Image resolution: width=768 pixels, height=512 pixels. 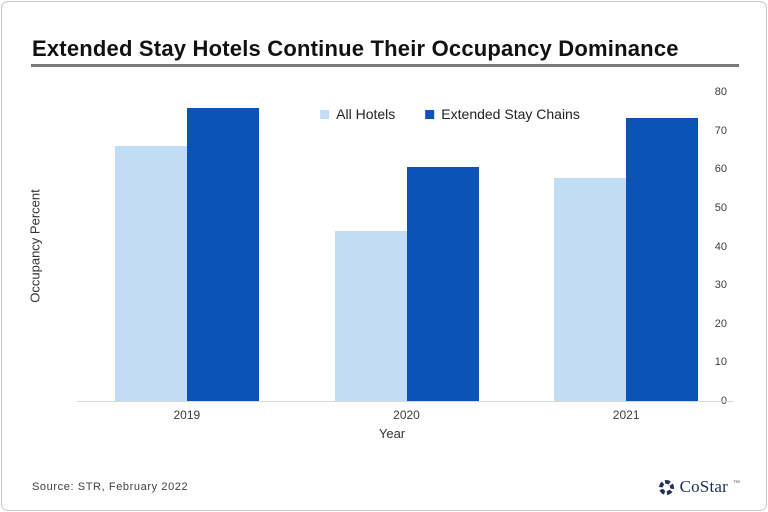 What do you see at coordinates (720, 285) in the screenshot?
I see `y-tick-label: 30` at bounding box center [720, 285].